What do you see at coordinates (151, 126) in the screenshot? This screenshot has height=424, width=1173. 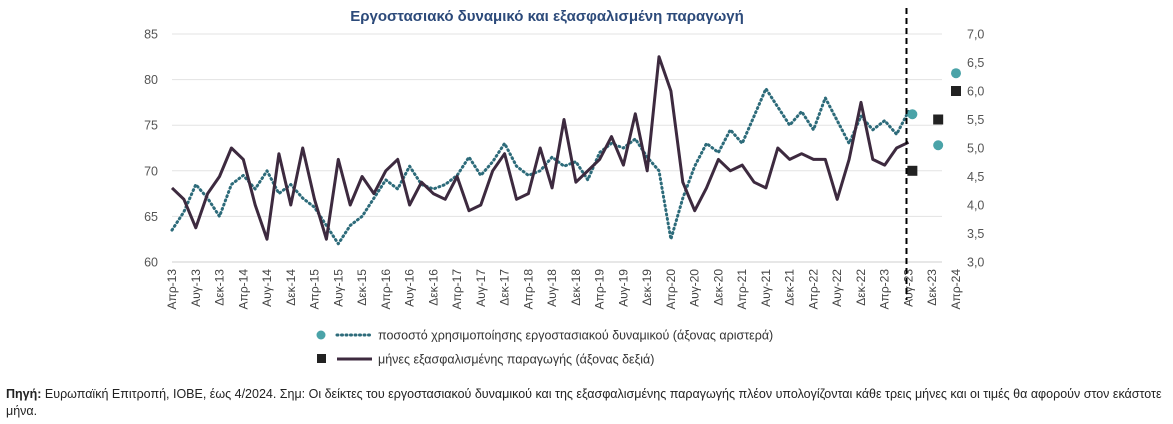 I see `y-left-tick-label: 75` at bounding box center [151, 126].